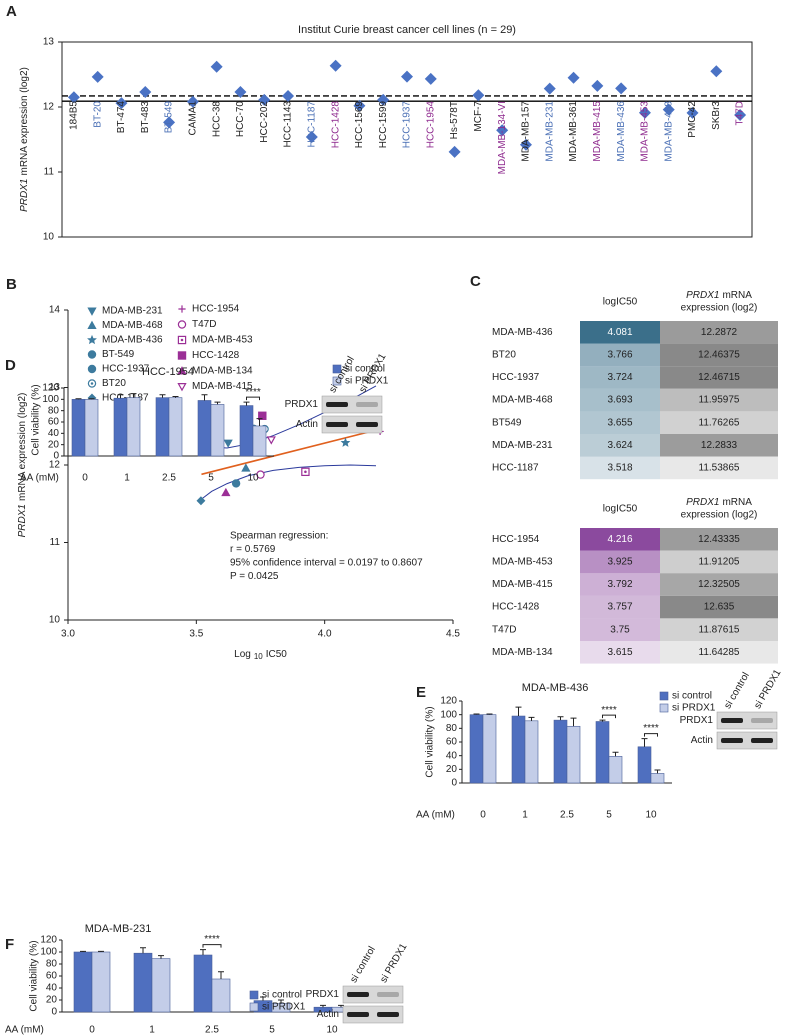 Image resolution: width=789 pixels, height=1036 pixels. What do you see at coordinates (619, 652) in the screenshot?
I see `table-cell: 3.615` at bounding box center [619, 652].